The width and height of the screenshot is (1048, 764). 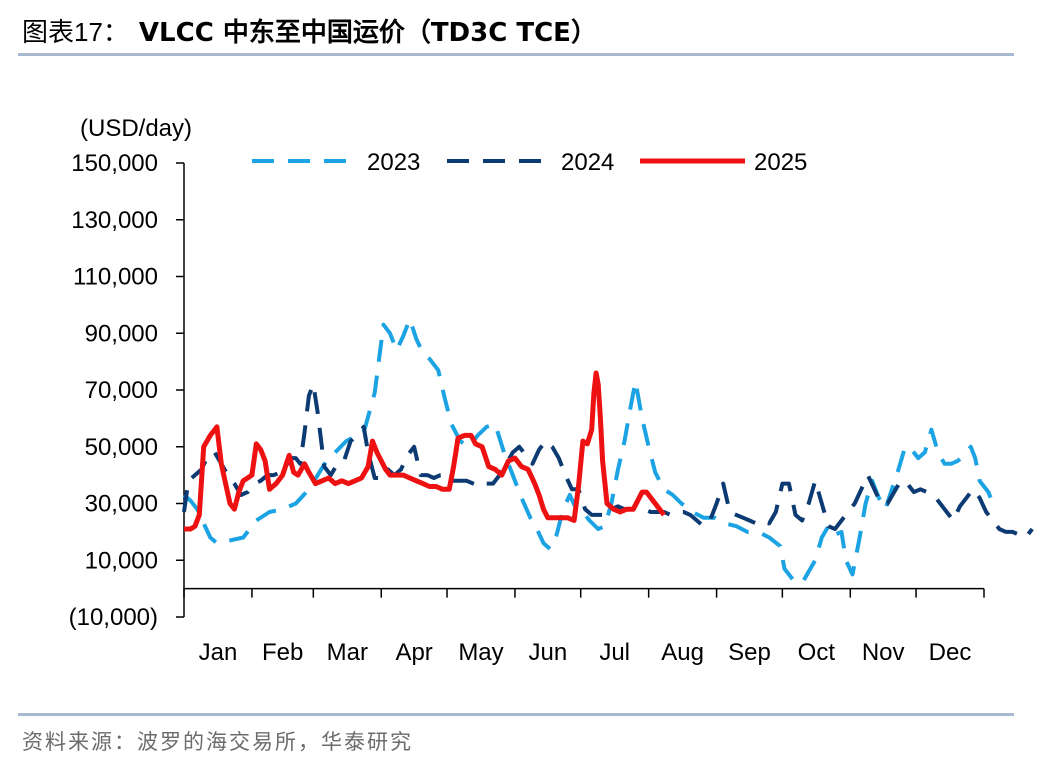 What do you see at coordinates (114, 220) in the screenshot?
I see `y-tick-label: 130,000` at bounding box center [114, 220].